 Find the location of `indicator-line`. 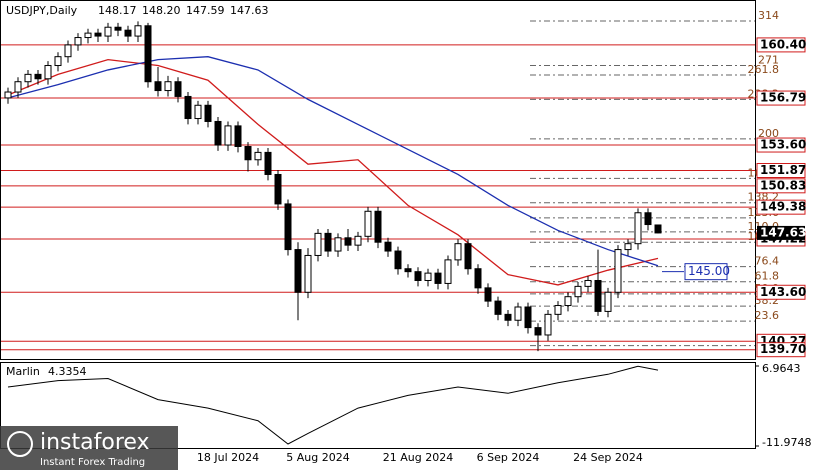

indicator-line is located at coordinates (333, 405).